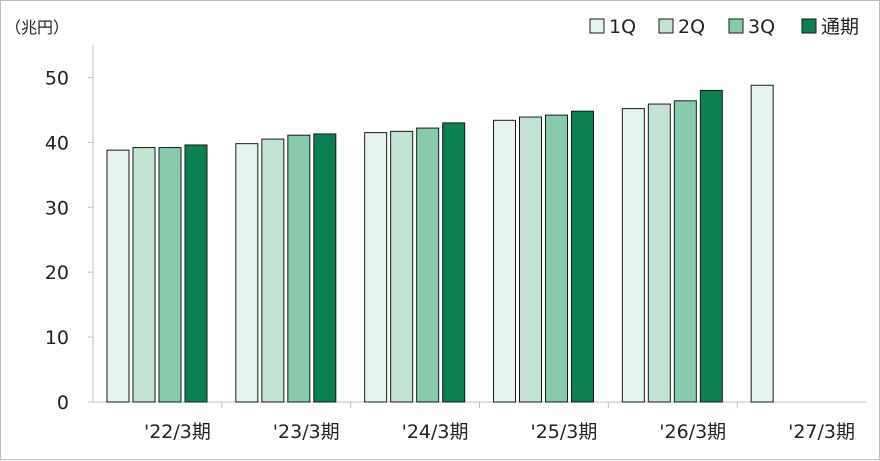 This screenshot has width=880, height=461. What do you see at coordinates (622, 27) in the screenshot?
I see `legend-label: 1Q` at bounding box center [622, 27].